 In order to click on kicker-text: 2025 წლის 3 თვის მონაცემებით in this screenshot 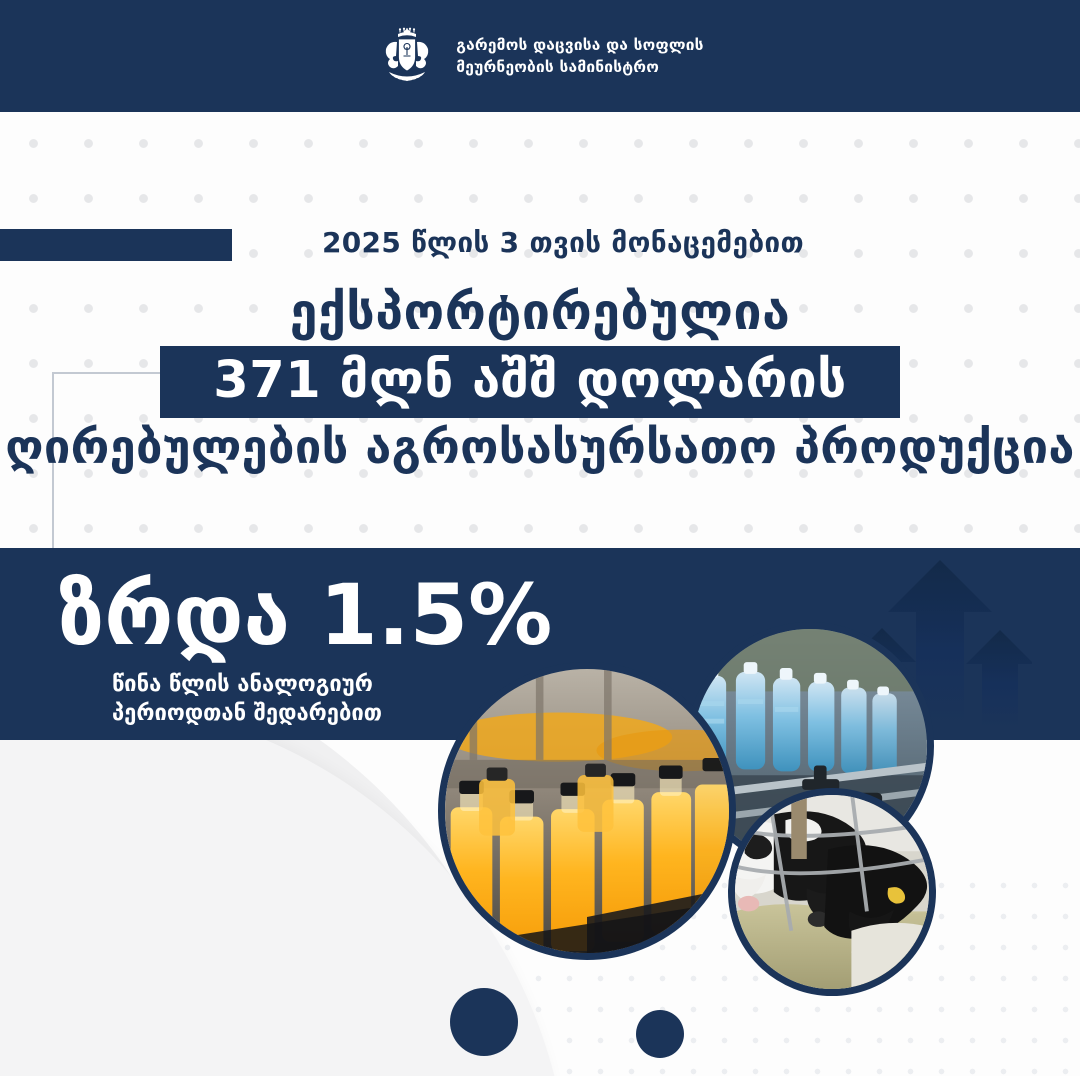, I will do `click(562, 242)`.